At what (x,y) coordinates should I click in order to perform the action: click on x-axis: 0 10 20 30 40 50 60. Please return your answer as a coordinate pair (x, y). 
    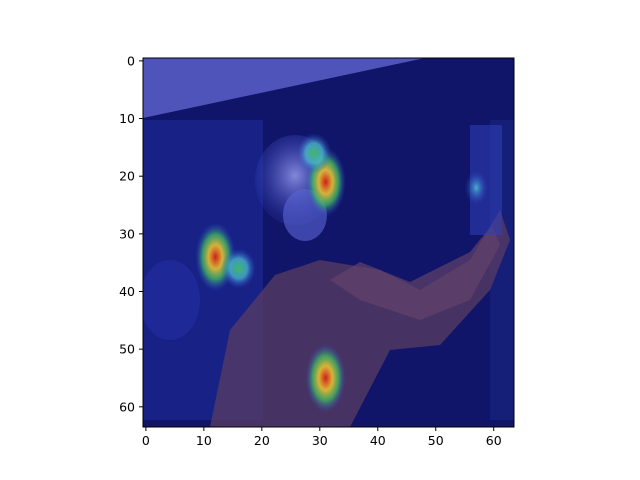
    Looking at the image, I should click on (322, 437).